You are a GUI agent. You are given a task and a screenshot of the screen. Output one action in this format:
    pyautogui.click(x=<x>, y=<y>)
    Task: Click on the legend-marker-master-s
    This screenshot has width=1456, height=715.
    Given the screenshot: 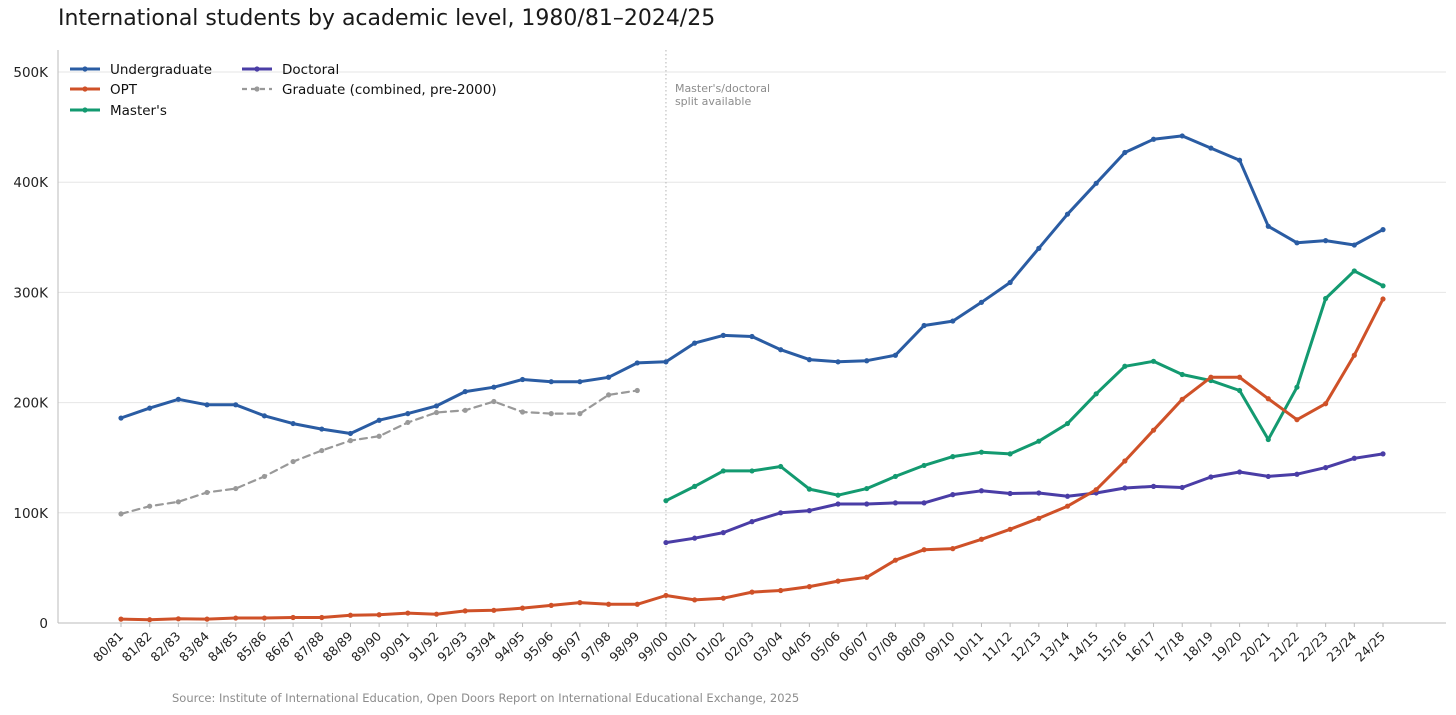 What is the action you would take?
    pyautogui.click(x=85, y=110)
    